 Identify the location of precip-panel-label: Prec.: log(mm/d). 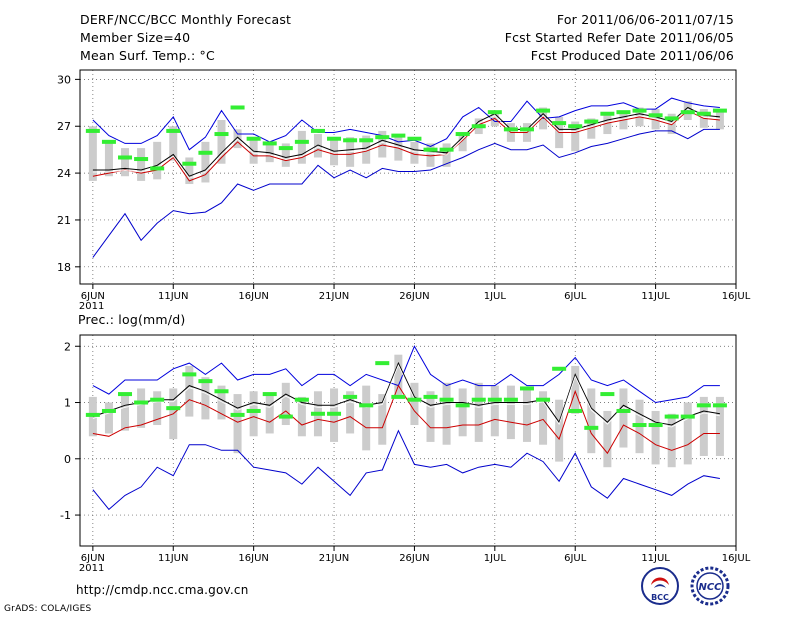
(132, 319).